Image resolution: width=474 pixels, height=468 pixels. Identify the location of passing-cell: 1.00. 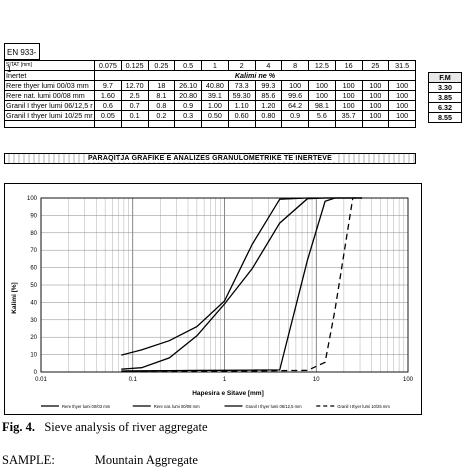
(215, 105).